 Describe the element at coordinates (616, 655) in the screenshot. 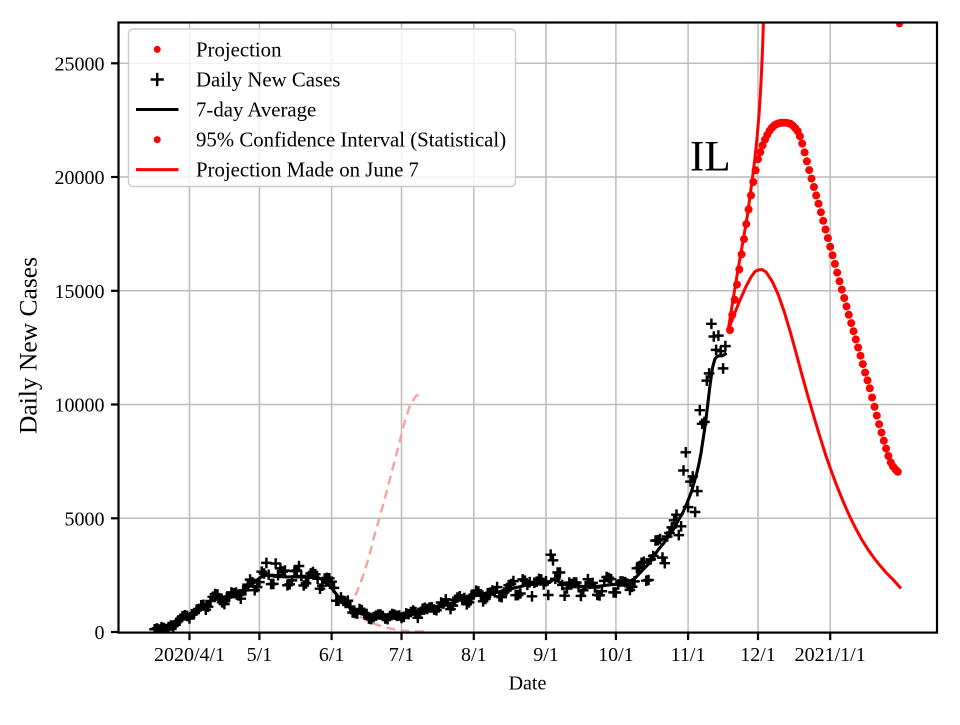

I see `svg-text: 10/1` at that location.